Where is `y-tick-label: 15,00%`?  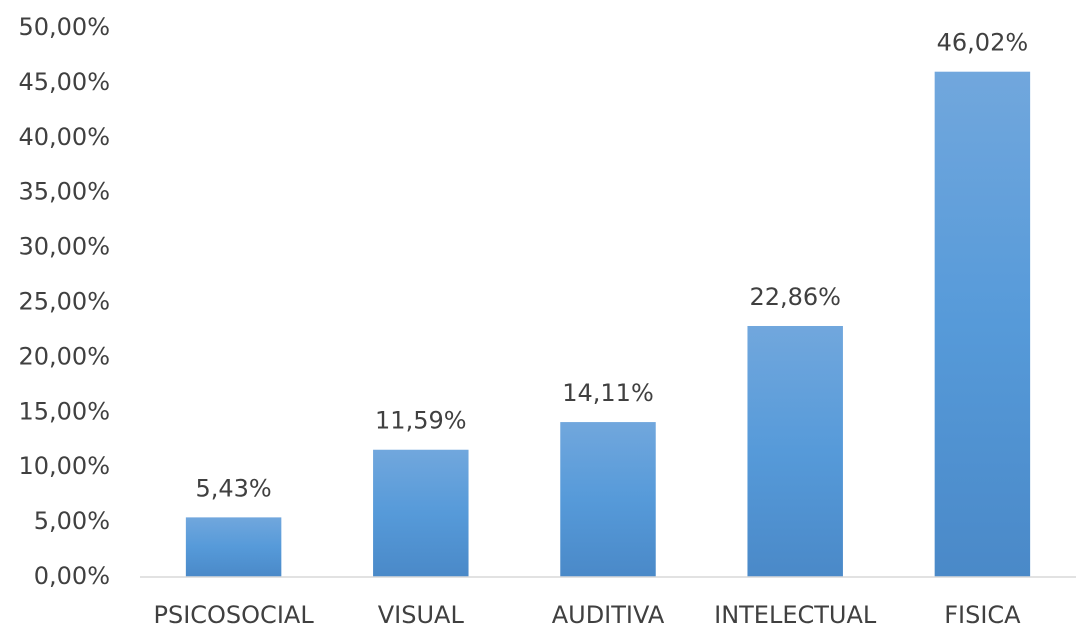
y-tick-label: 15,00% is located at coordinates (64, 411).